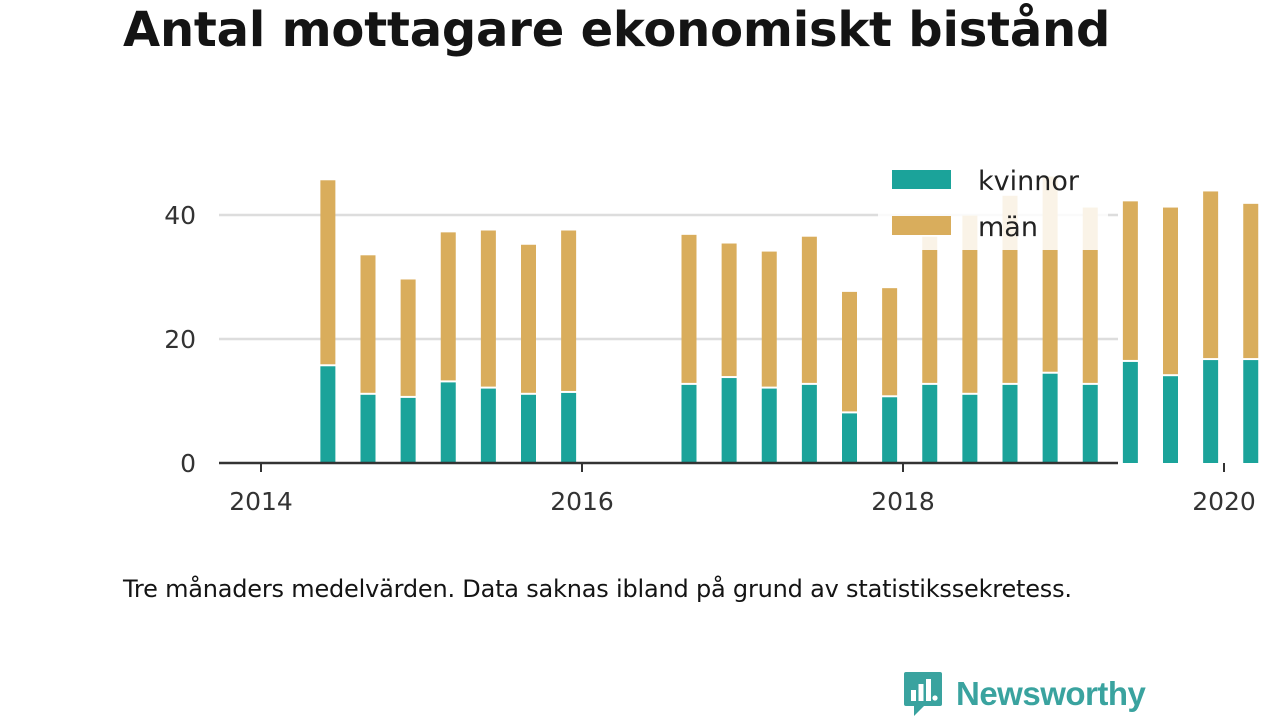  I want to click on legend: kvinnor män, so click(993, 204).